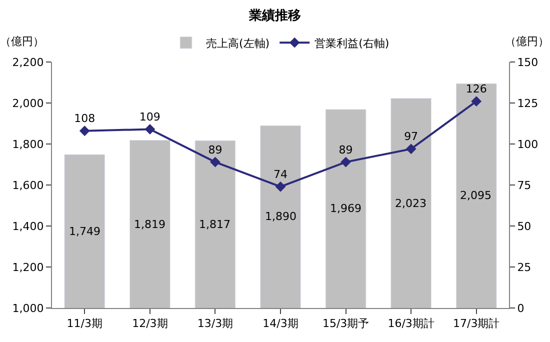 The height and width of the screenshot is (342, 550). I want to click on data-label: 126, so click(476, 89).